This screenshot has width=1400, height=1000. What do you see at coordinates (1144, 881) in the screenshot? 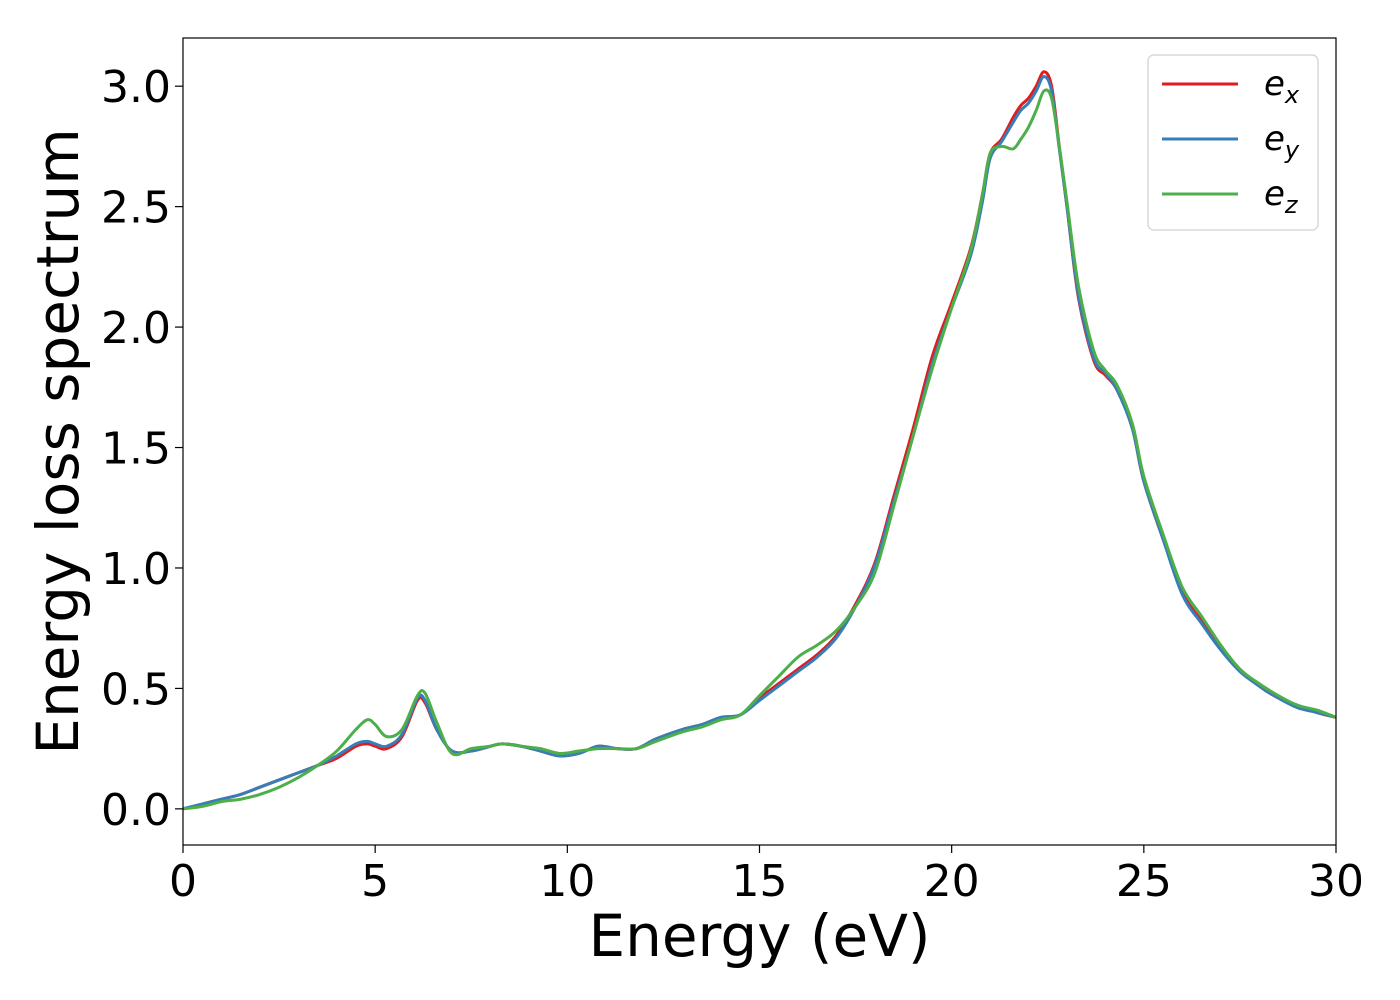
I see `x-tick-label: 25` at bounding box center [1144, 881].